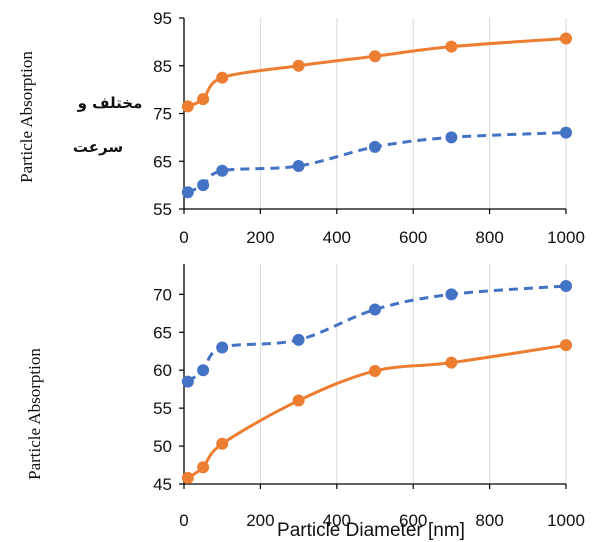  Describe the element at coordinates (162, 114) in the screenshot. I see `top-y-tick-label-75: 75` at that location.